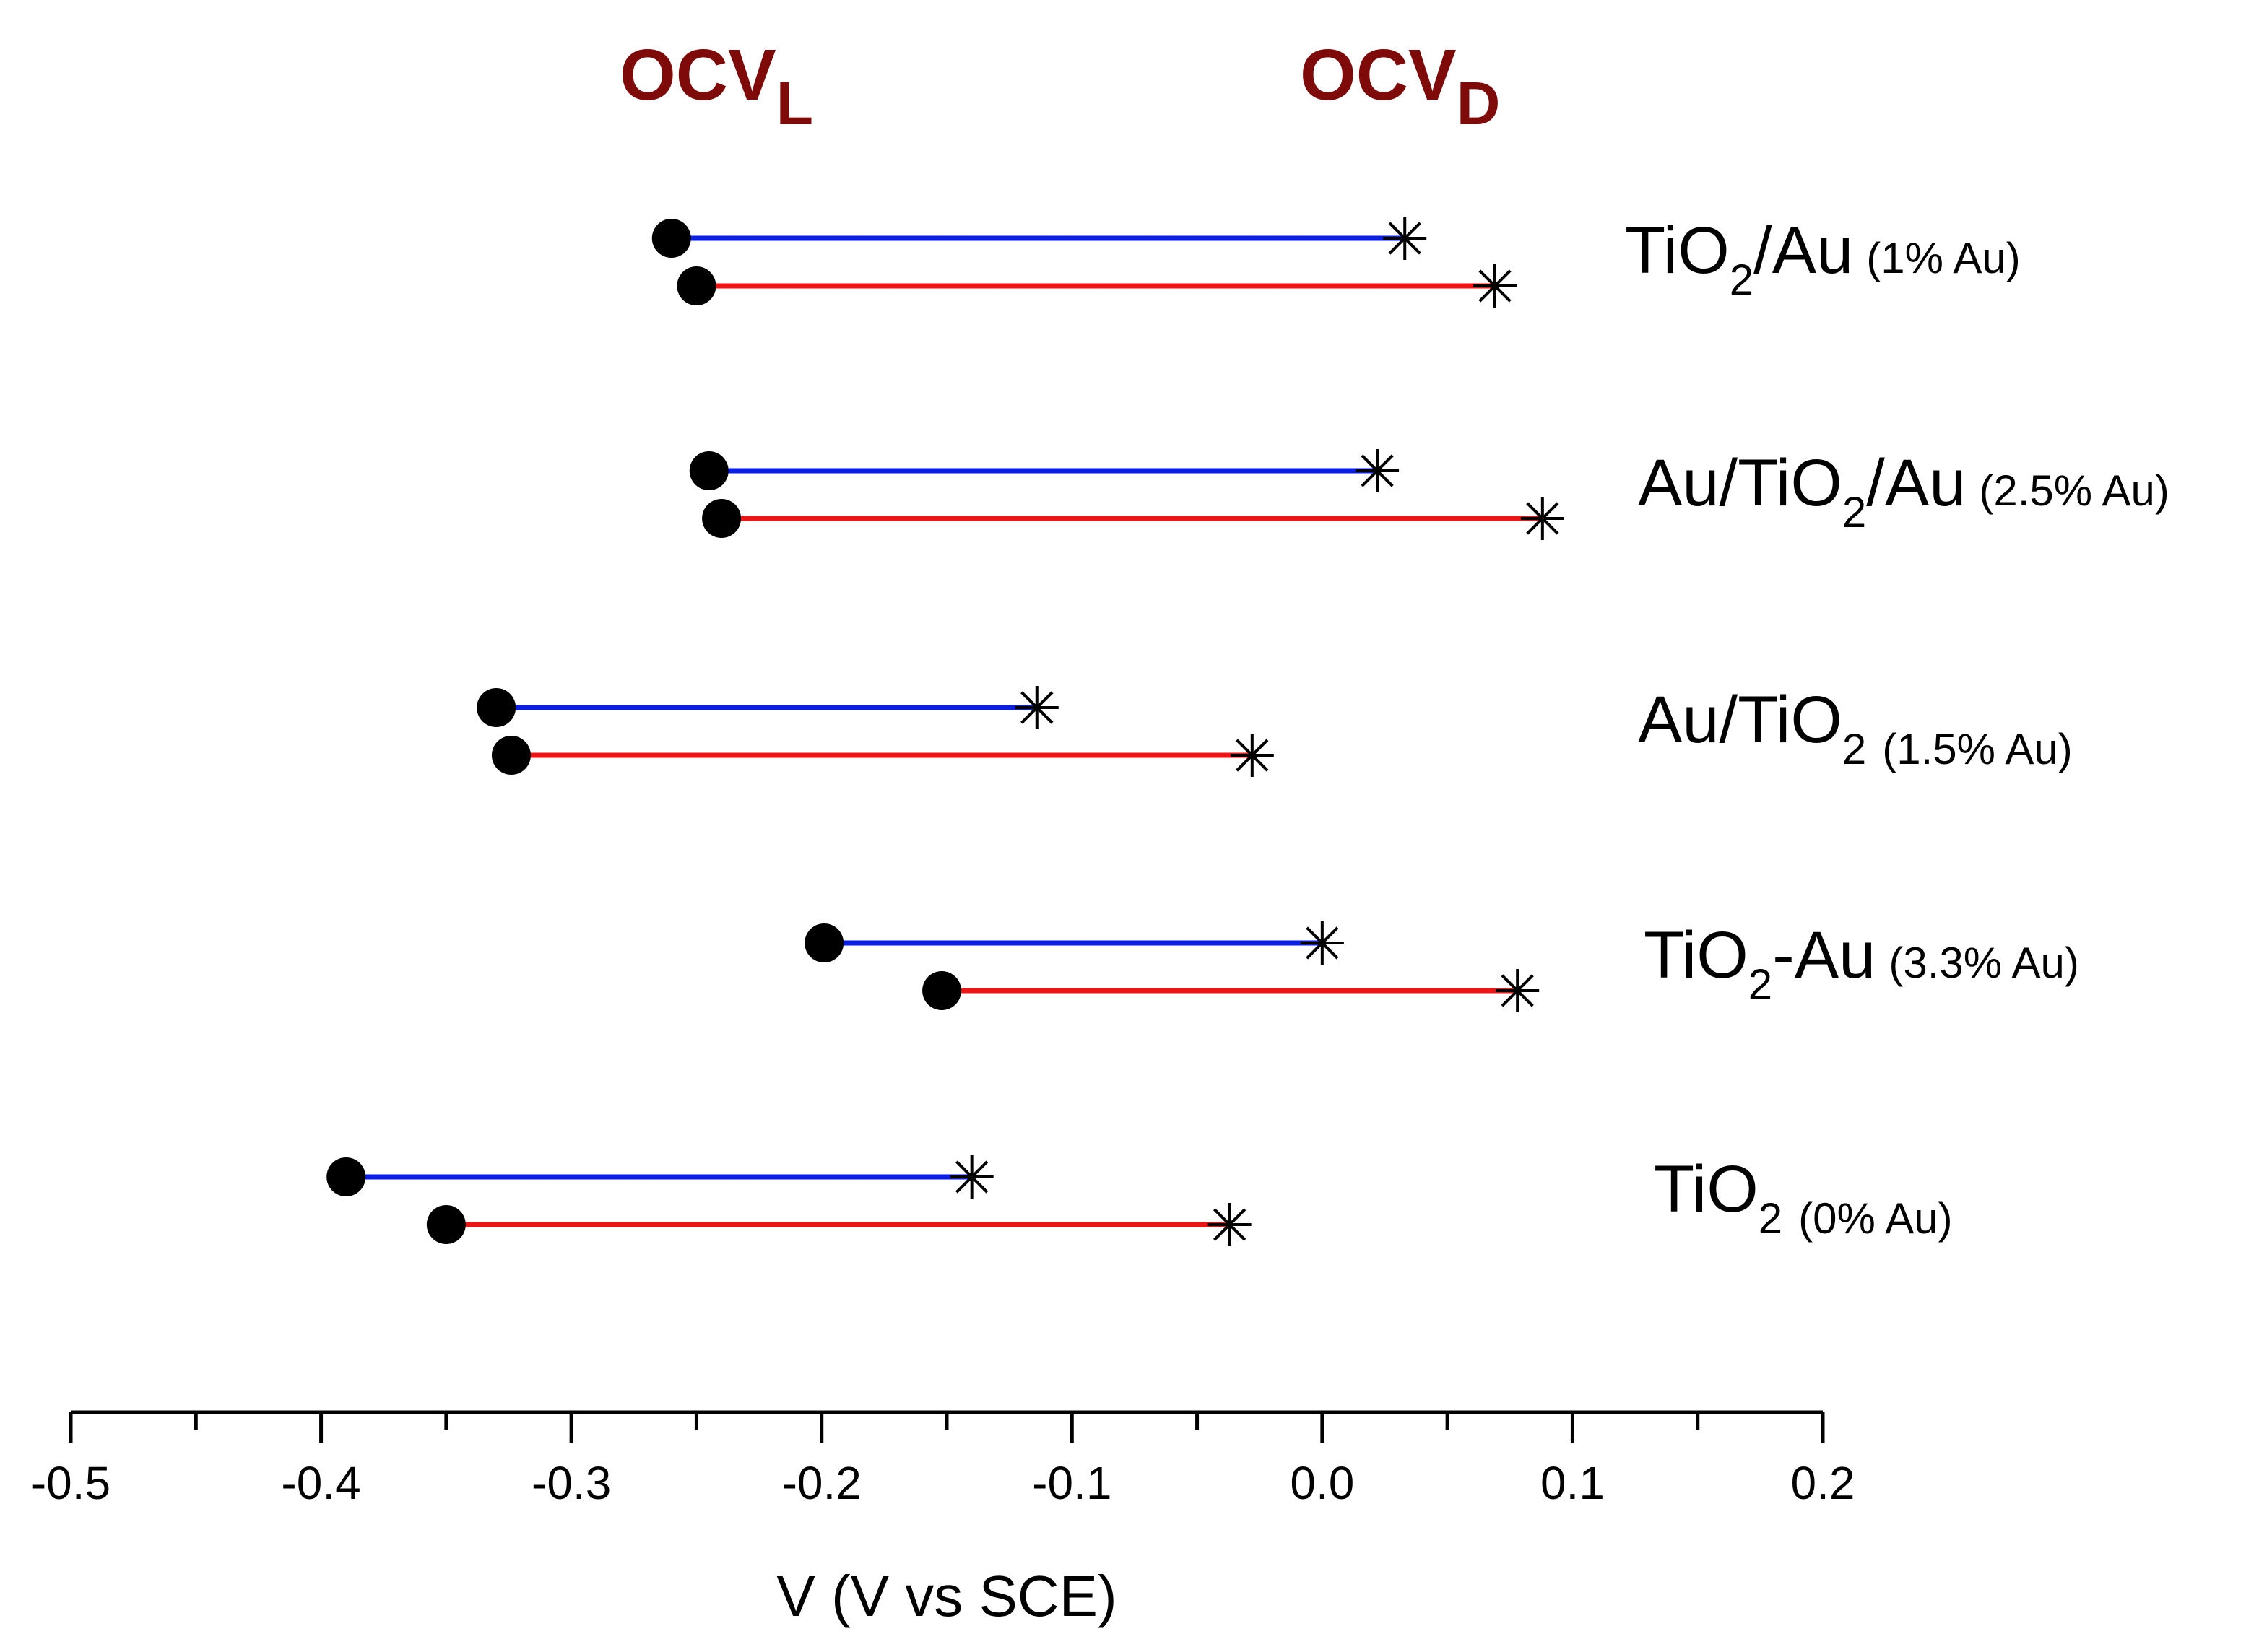 This screenshot has height=1652, width=2259. I want to click on sample-label-percent: (0% Au), so click(1875, 1218).